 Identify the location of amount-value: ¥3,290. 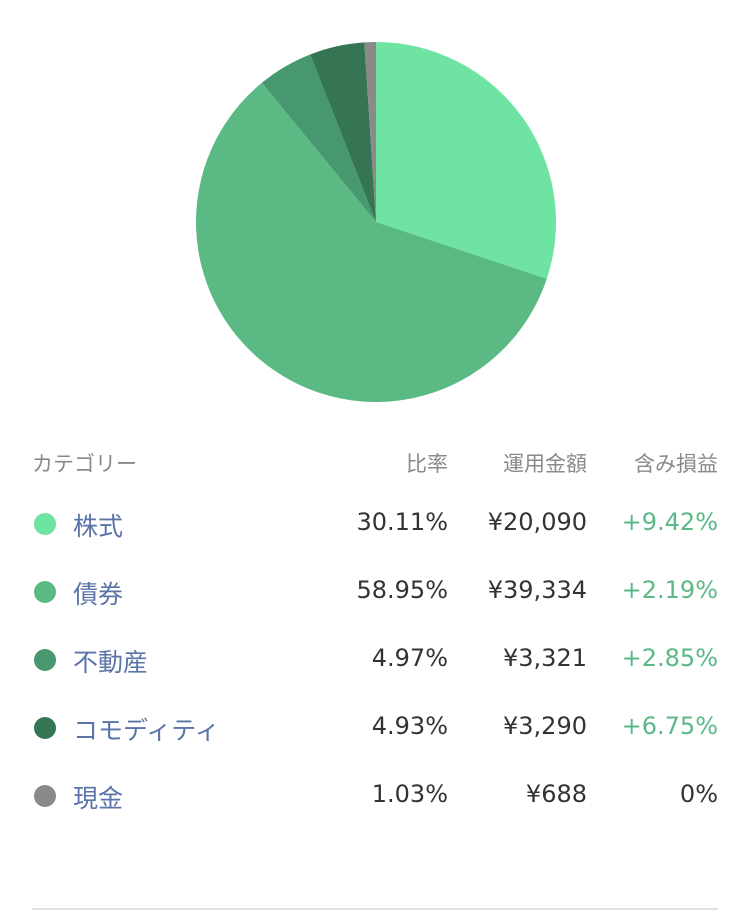
(545, 726).